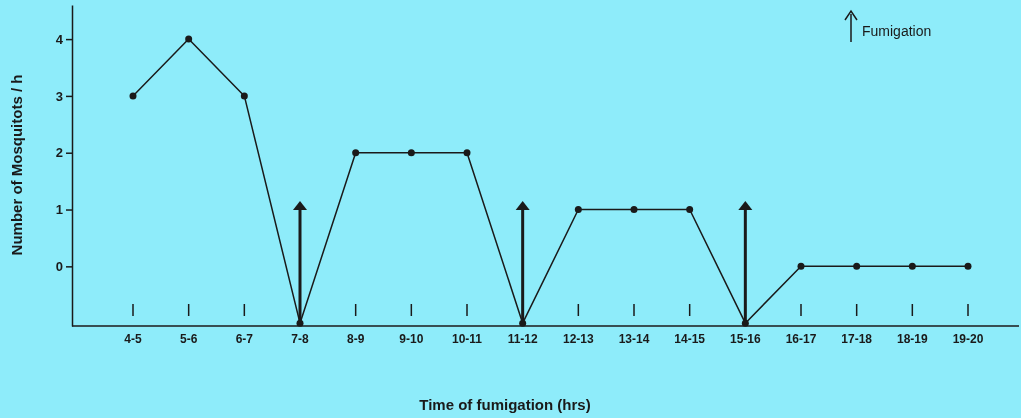 This screenshot has height=418, width=1021. What do you see at coordinates (59, 210) in the screenshot?
I see `y-tick-label: 1` at bounding box center [59, 210].